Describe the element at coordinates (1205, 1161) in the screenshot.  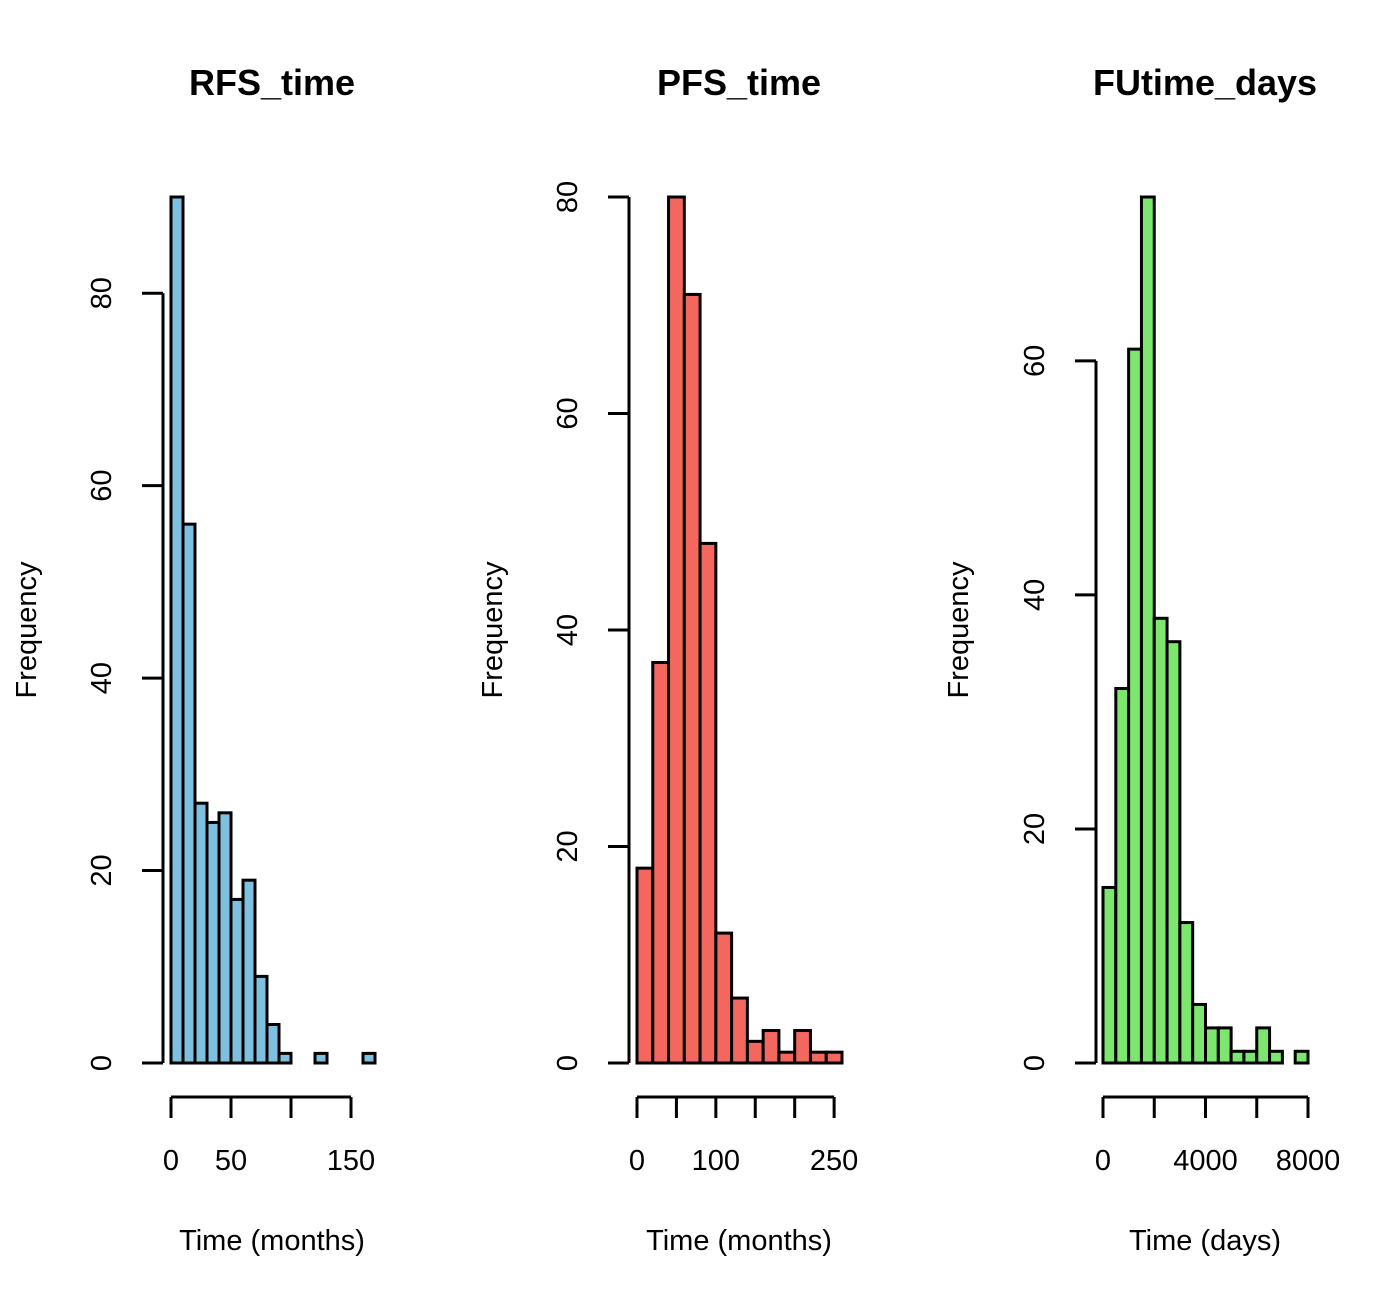
I see `x-tick-label: 4000` at that location.